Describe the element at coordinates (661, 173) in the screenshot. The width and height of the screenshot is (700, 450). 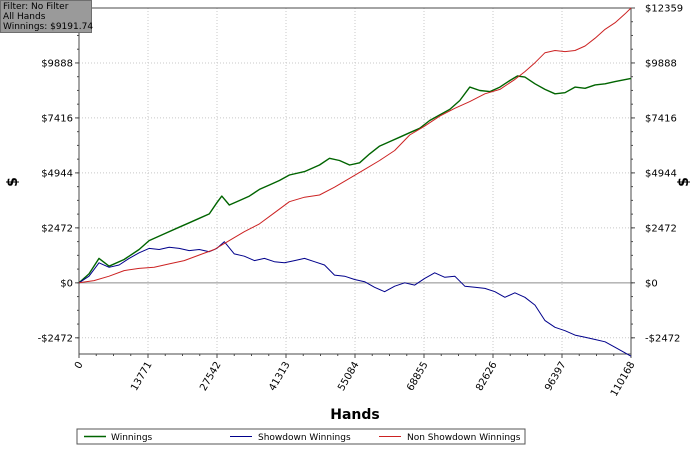
I see `y-tick-label-right: $4944` at that location.